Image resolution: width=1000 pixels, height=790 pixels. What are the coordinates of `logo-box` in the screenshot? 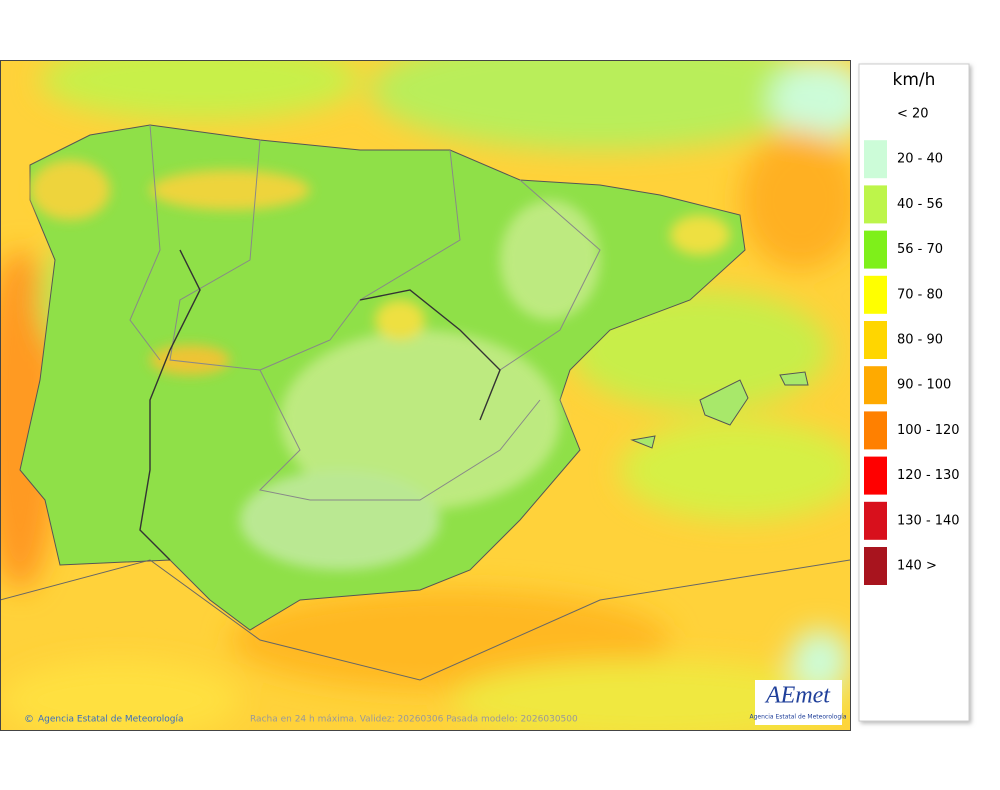 It's located at (798, 702).